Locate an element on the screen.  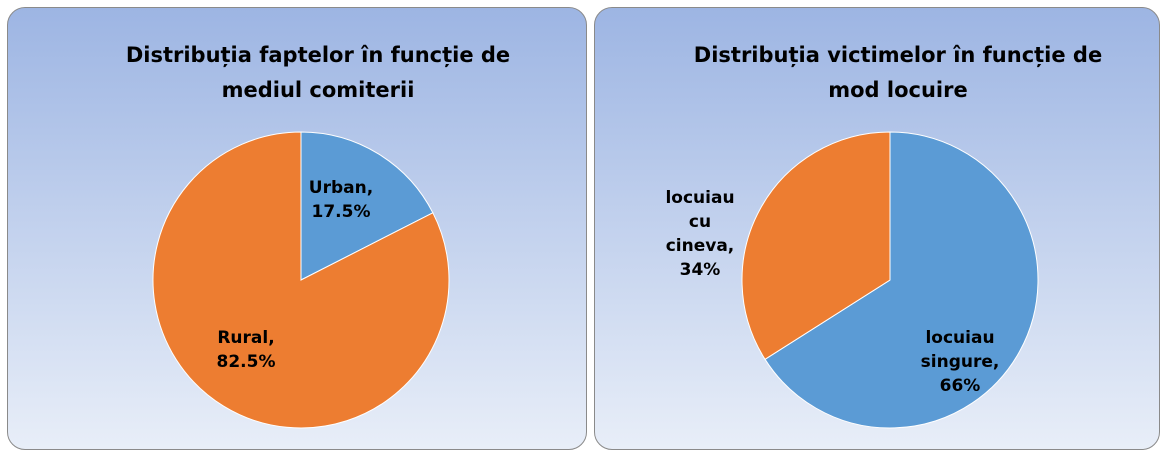
data-label-category: locuiau singure, is located at coordinates (960, 350).